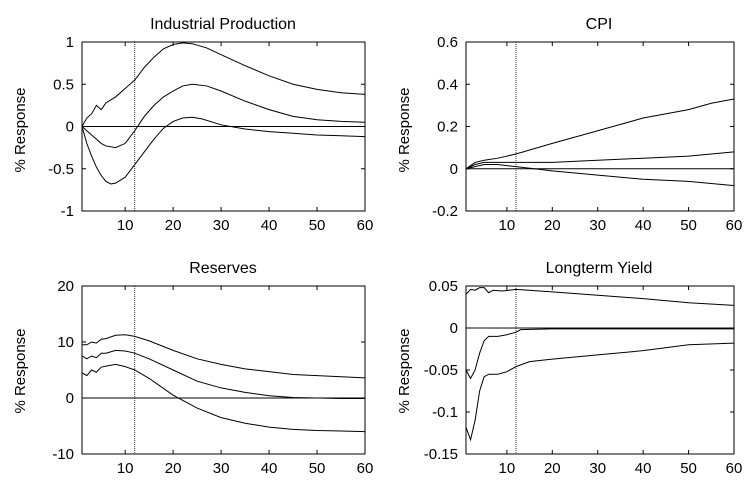 This screenshot has width=745, height=480. Describe the element at coordinates (441, 370) in the screenshot. I see `y-tick-label: -0.05` at that location.